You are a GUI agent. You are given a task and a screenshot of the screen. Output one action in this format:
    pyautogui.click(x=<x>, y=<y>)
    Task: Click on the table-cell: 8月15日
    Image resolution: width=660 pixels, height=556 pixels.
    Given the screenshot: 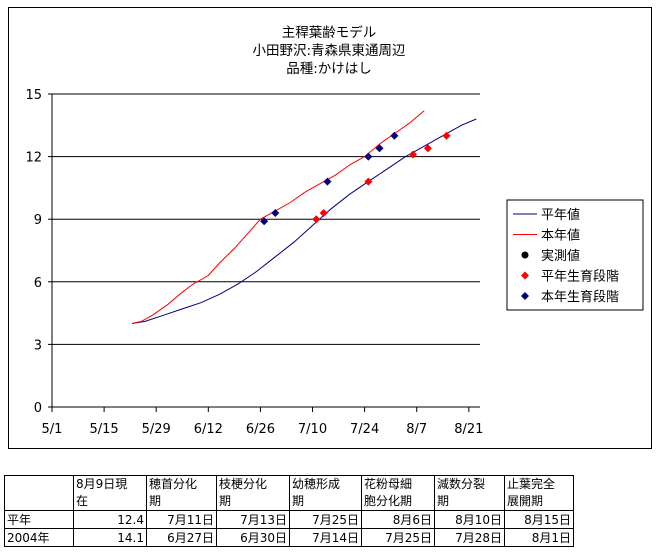 What is the action you would take?
    pyautogui.click(x=539, y=519)
    